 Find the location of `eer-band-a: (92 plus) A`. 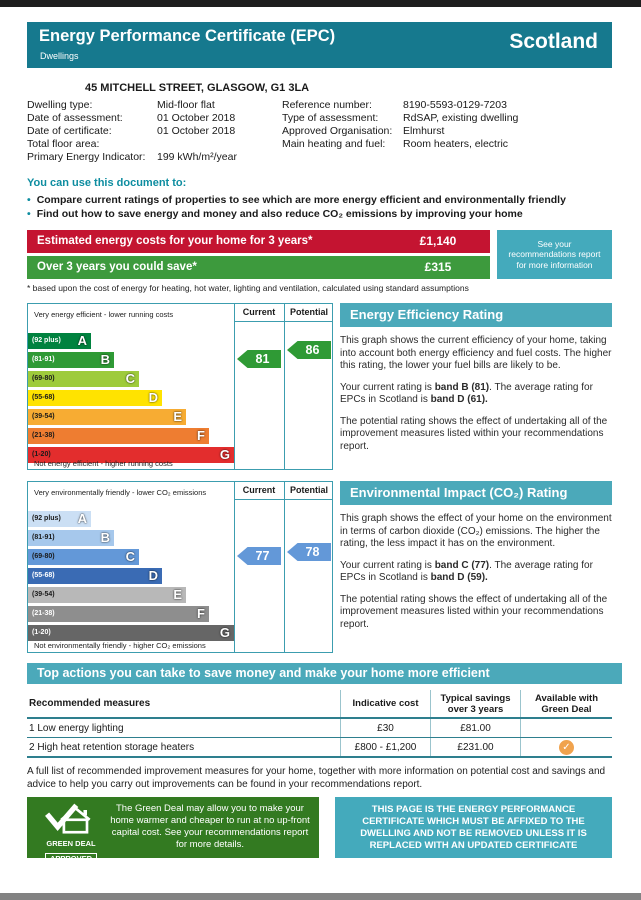

eer-band-a: (92 plus) A is located at coordinates (59, 341).